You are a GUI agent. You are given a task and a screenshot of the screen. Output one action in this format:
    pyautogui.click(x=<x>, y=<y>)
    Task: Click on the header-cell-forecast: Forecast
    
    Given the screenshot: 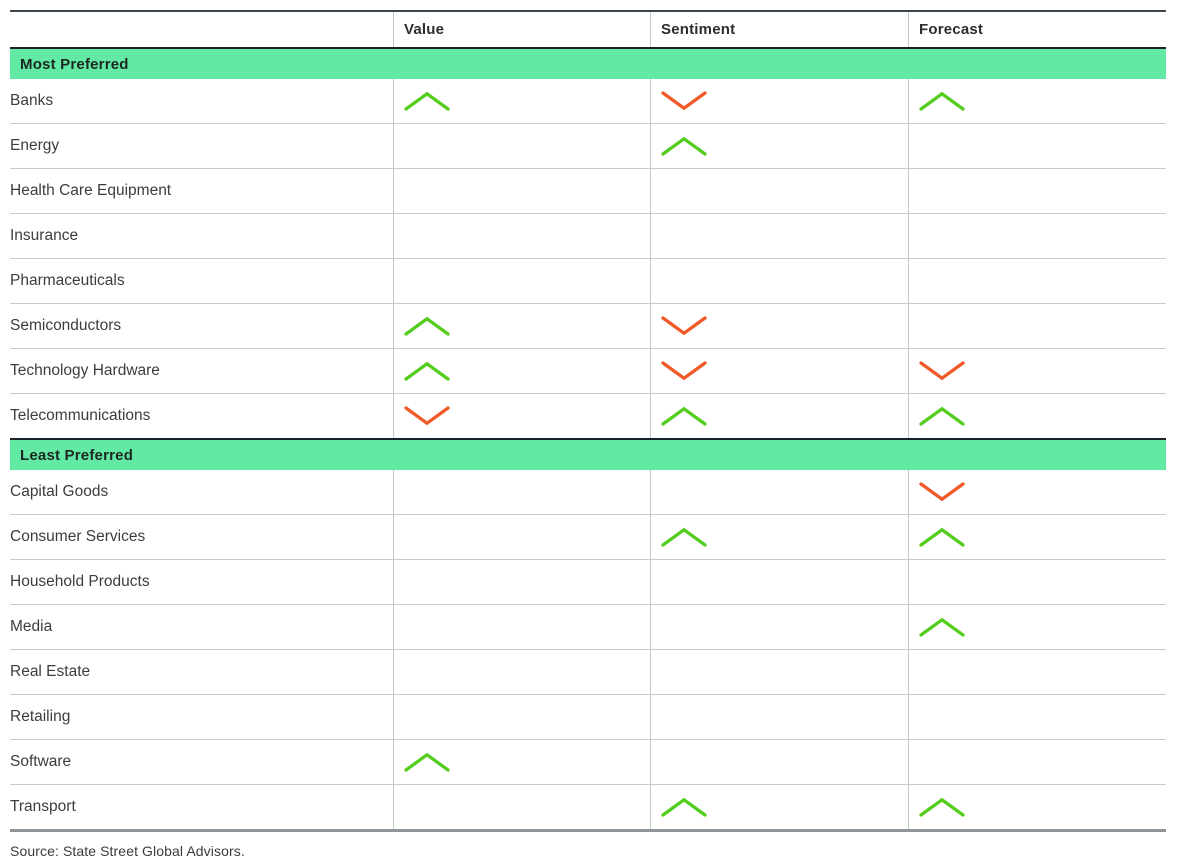 What is the action you would take?
    pyautogui.click(x=951, y=29)
    